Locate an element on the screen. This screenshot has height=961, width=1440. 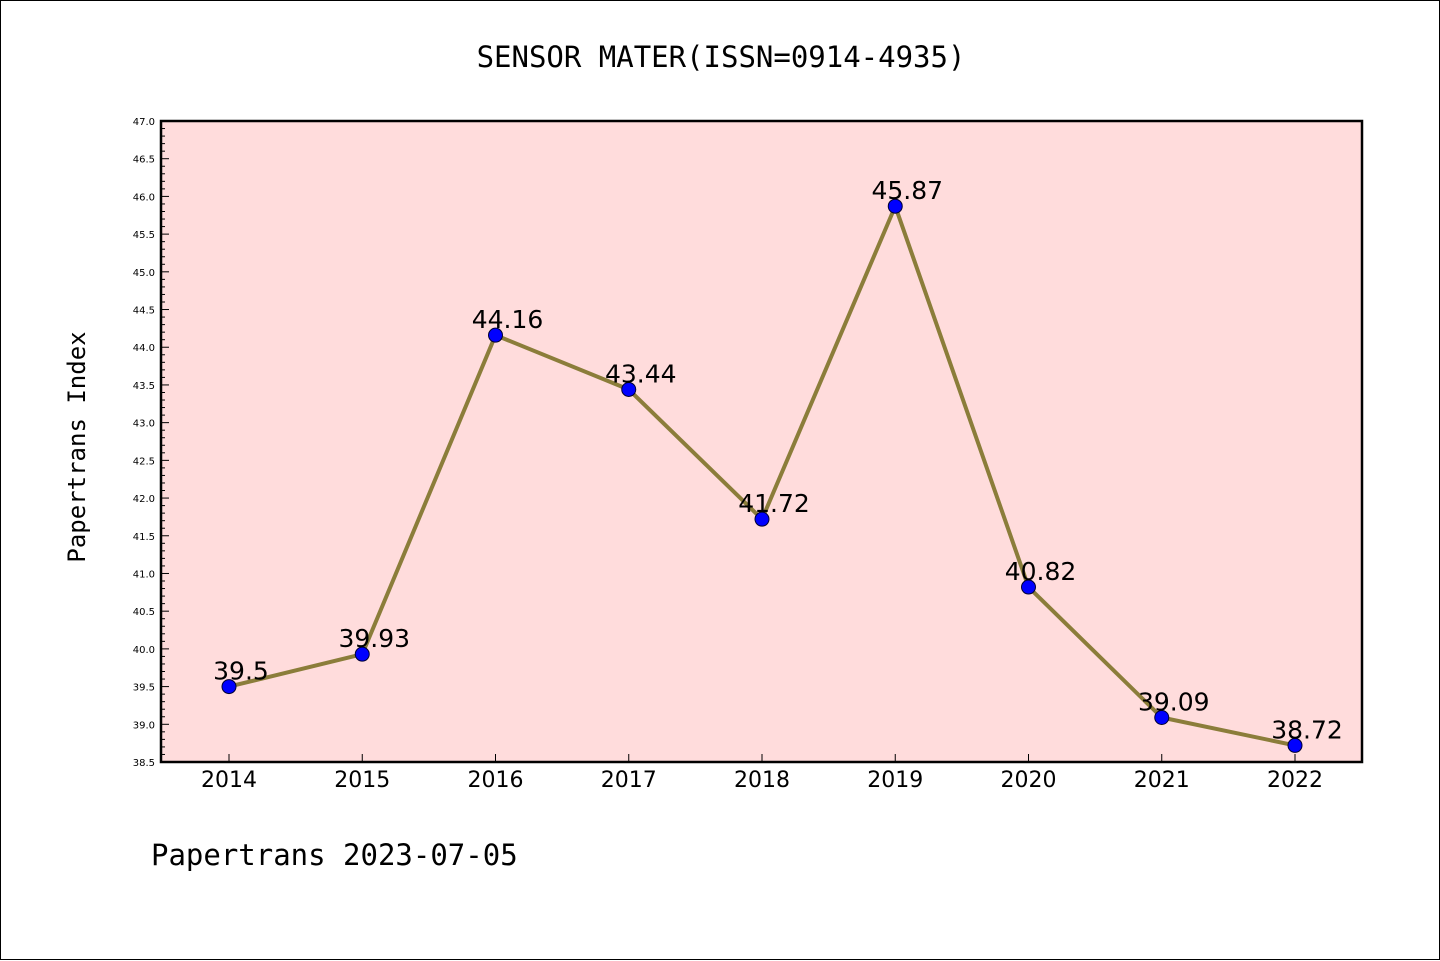
y-tick-label: 41.0 is located at coordinates (144, 574).